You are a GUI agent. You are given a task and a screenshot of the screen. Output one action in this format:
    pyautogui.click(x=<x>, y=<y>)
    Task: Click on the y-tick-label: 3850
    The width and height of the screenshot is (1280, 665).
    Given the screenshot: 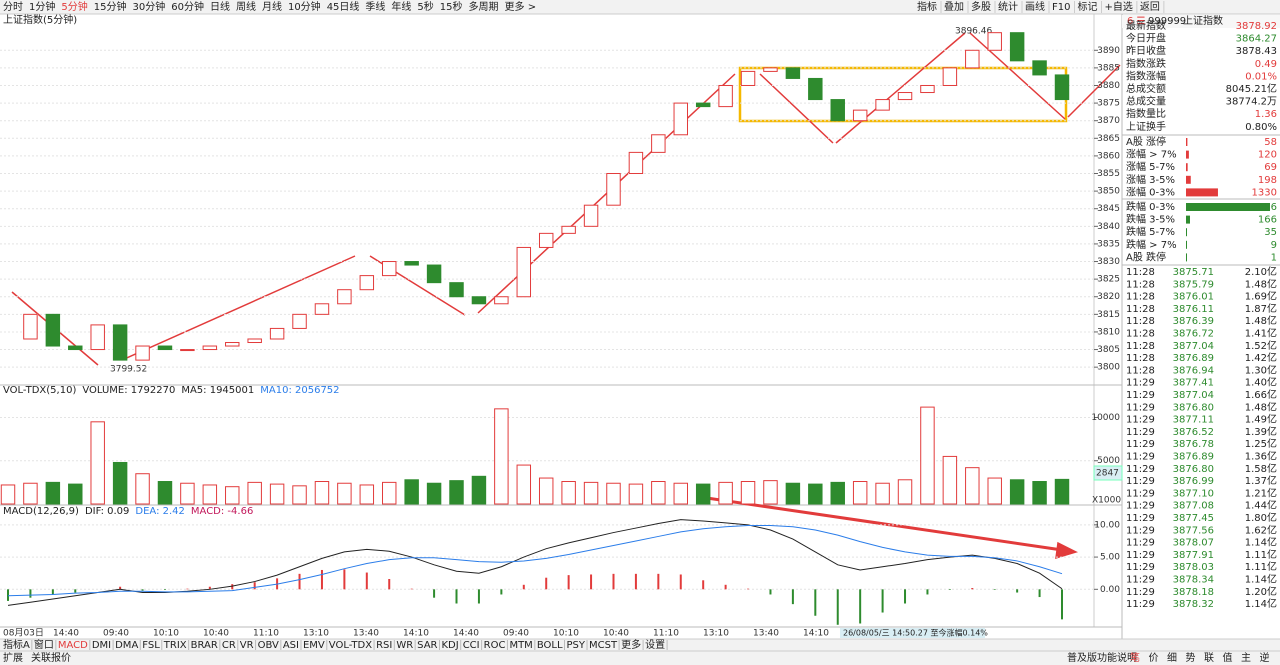 What is the action you would take?
    pyautogui.click(x=1108, y=192)
    